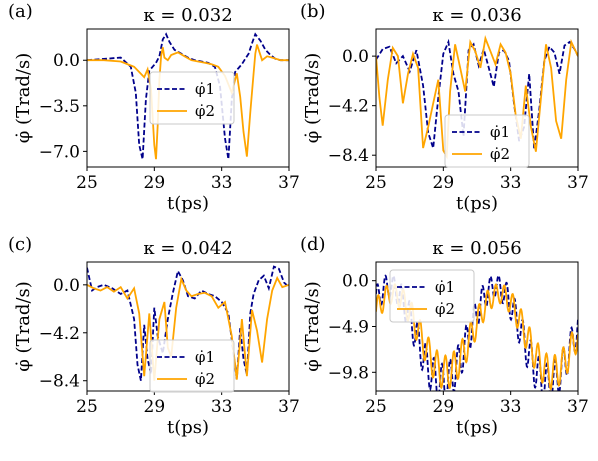 The height and width of the screenshot is (461, 598). I want to click on panel-label: (b), so click(313, 11).